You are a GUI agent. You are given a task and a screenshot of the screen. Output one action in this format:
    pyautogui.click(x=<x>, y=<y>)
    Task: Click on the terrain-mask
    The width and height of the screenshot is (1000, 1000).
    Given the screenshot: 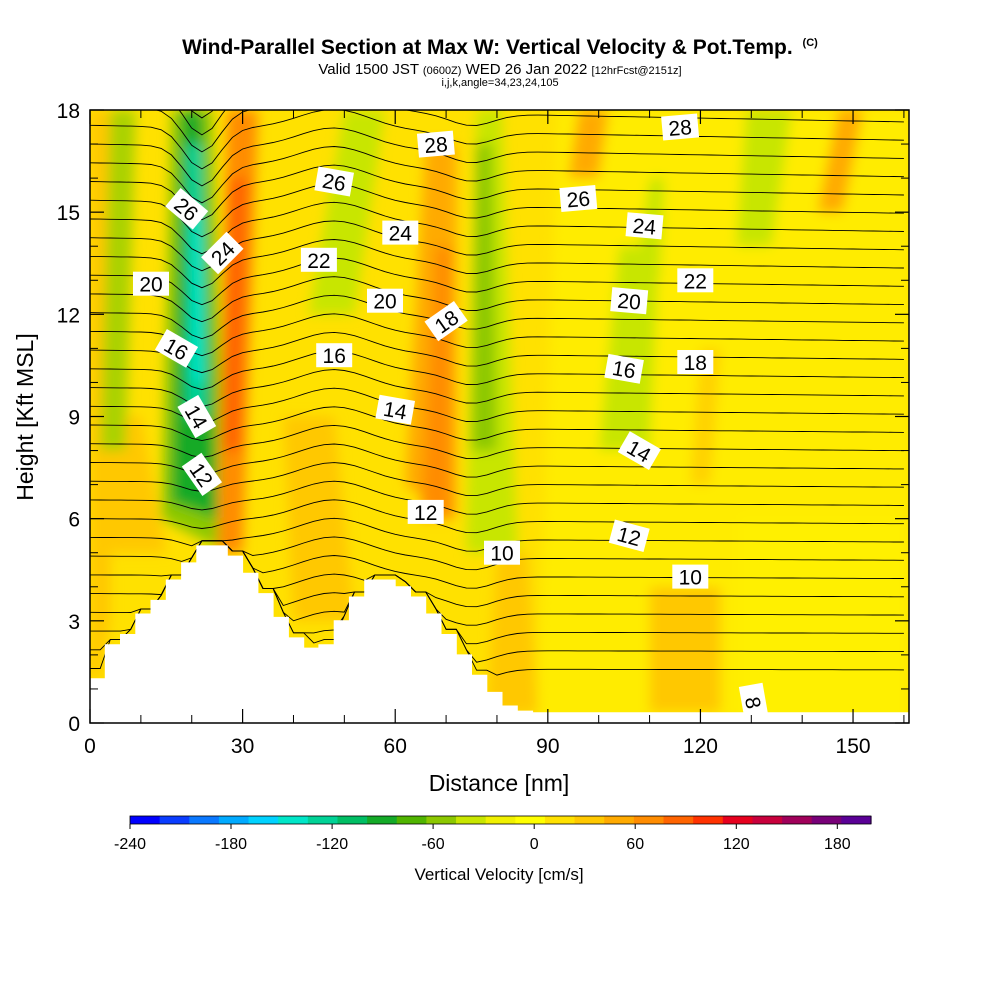 What is the action you would take?
    pyautogui.click(x=499, y=634)
    